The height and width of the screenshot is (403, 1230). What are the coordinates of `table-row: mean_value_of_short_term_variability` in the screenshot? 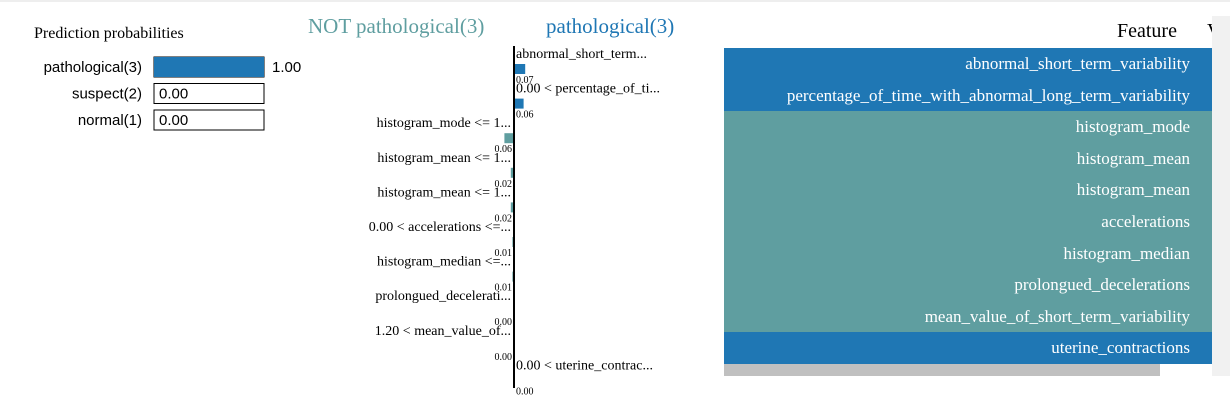 It's located at (968, 317).